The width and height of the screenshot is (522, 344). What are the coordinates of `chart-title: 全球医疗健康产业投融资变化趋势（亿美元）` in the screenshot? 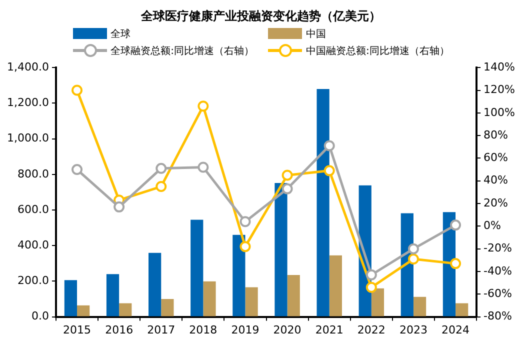 It's located at (261, 16).